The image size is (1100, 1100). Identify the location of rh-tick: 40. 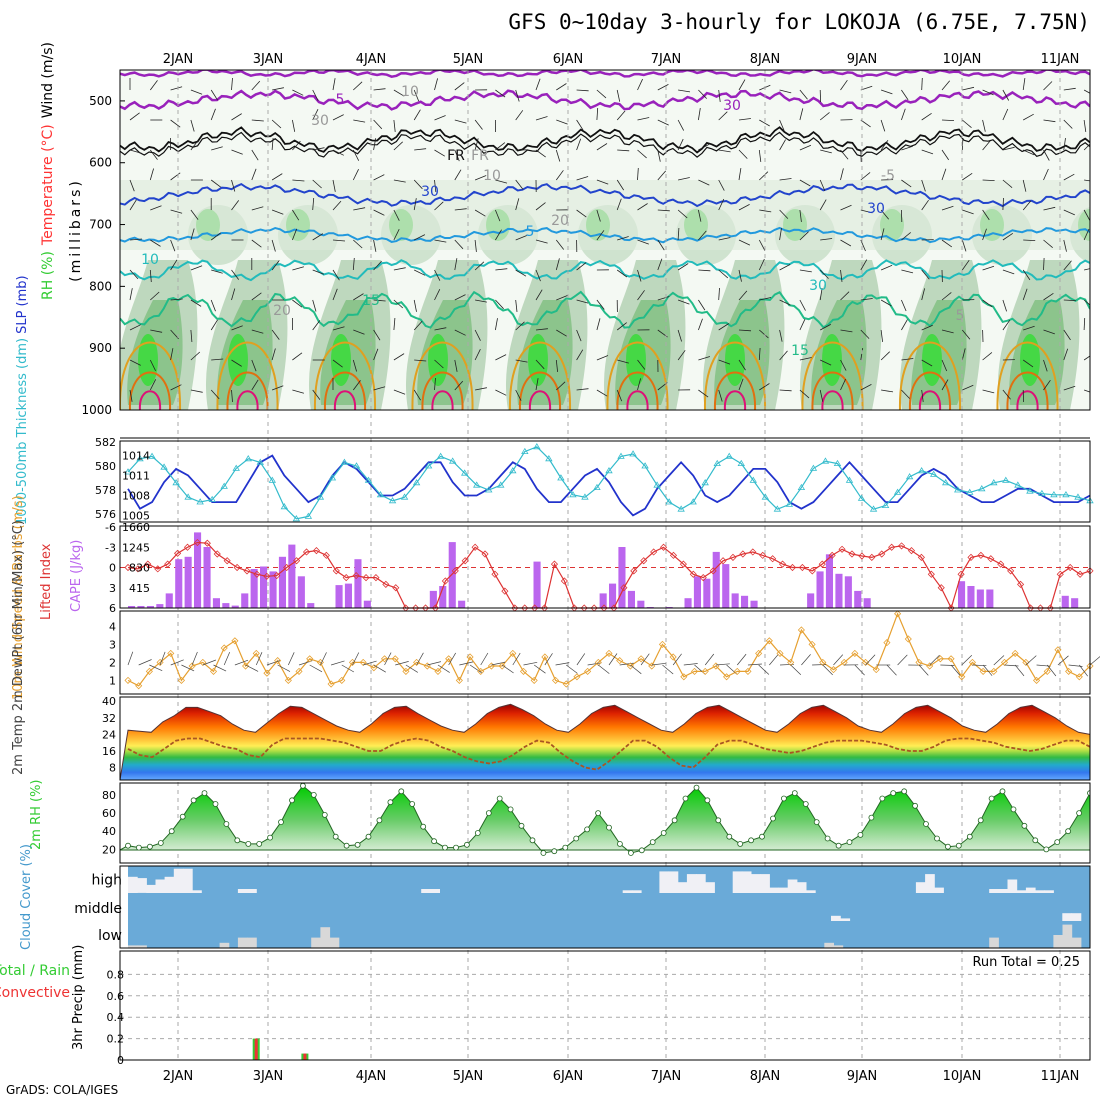
(109, 831).